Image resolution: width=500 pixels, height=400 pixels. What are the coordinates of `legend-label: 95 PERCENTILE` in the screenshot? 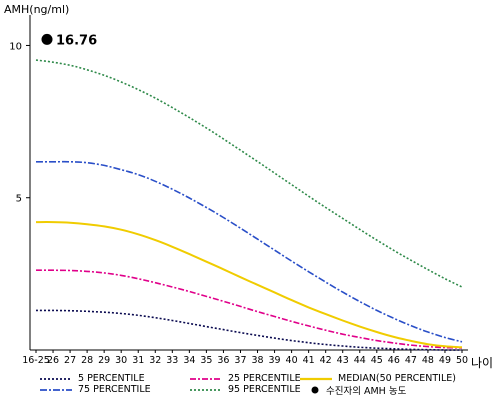 It's located at (264, 389).